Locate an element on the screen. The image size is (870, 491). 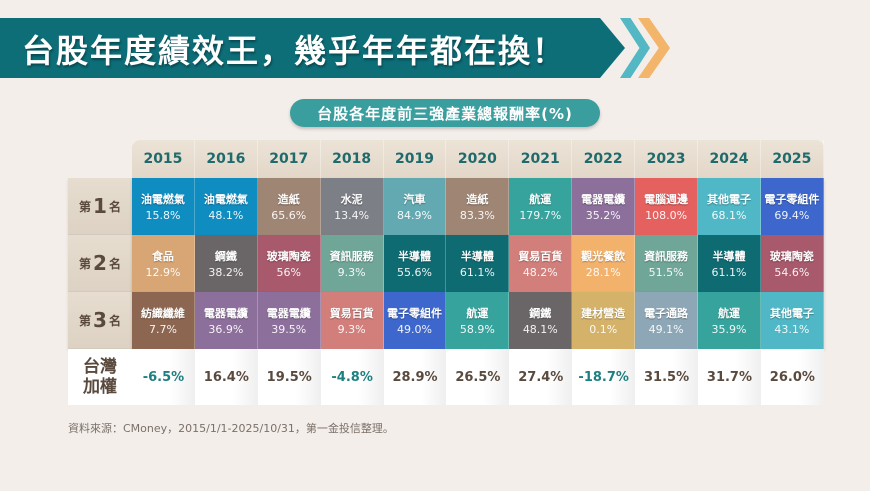
taiex-label-line1: 台灣 is located at coordinates (100, 367).